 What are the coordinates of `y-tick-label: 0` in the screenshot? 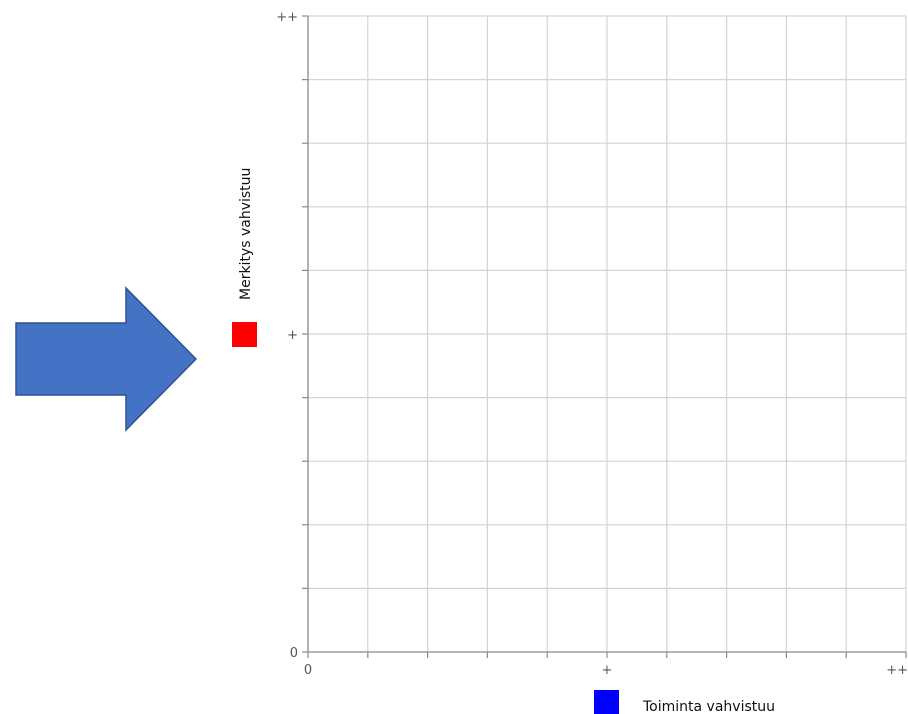 It's located at (294, 653).